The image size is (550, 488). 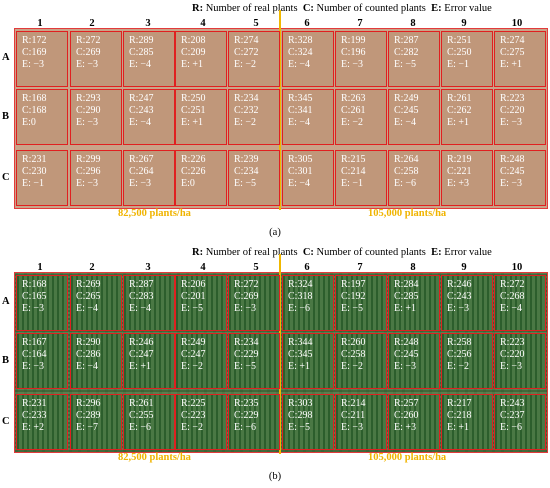 I want to click on plot-value-c: C:229, so click(x=246, y=415).